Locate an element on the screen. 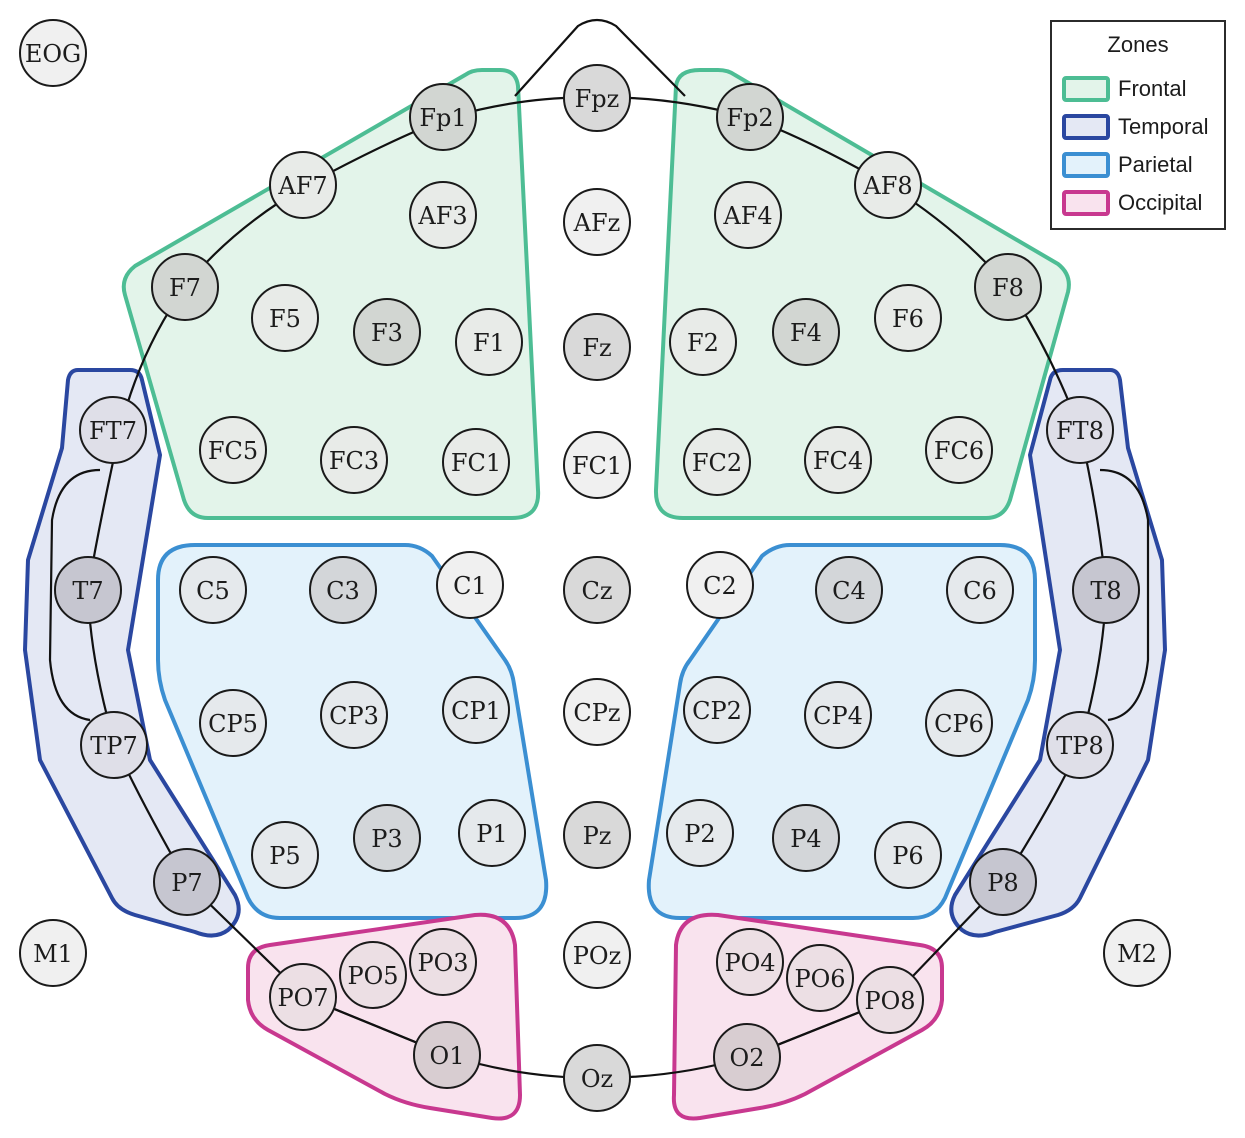 The height and width of the screenshot is (1138, 1245). legend-item-frontal: Frontal is located at coordinates (1124, 89).